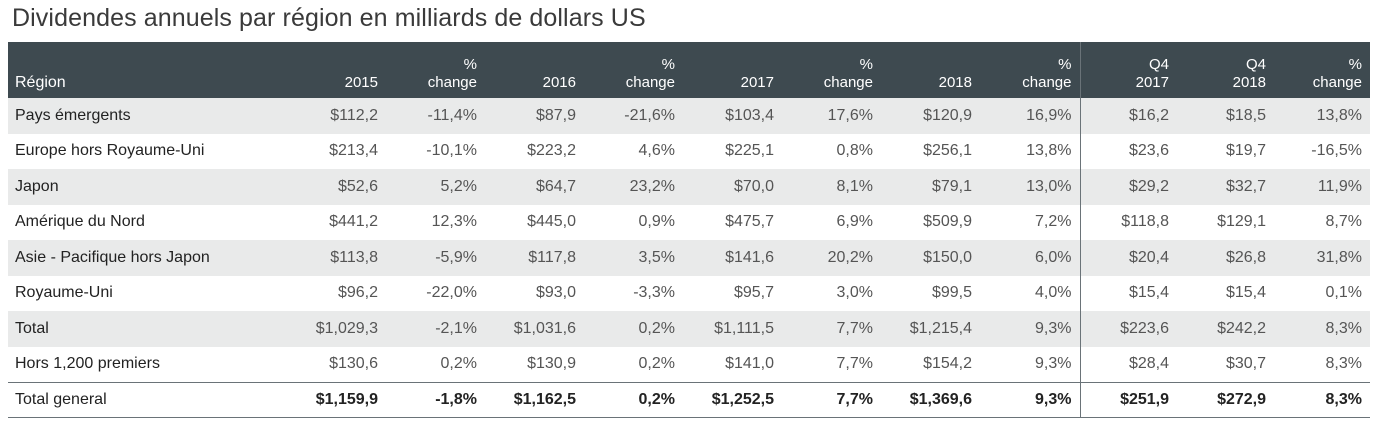  Describe the element at coordinates (1144, 328) in the screenshot. I see `value-cell: $223,6` at that location.